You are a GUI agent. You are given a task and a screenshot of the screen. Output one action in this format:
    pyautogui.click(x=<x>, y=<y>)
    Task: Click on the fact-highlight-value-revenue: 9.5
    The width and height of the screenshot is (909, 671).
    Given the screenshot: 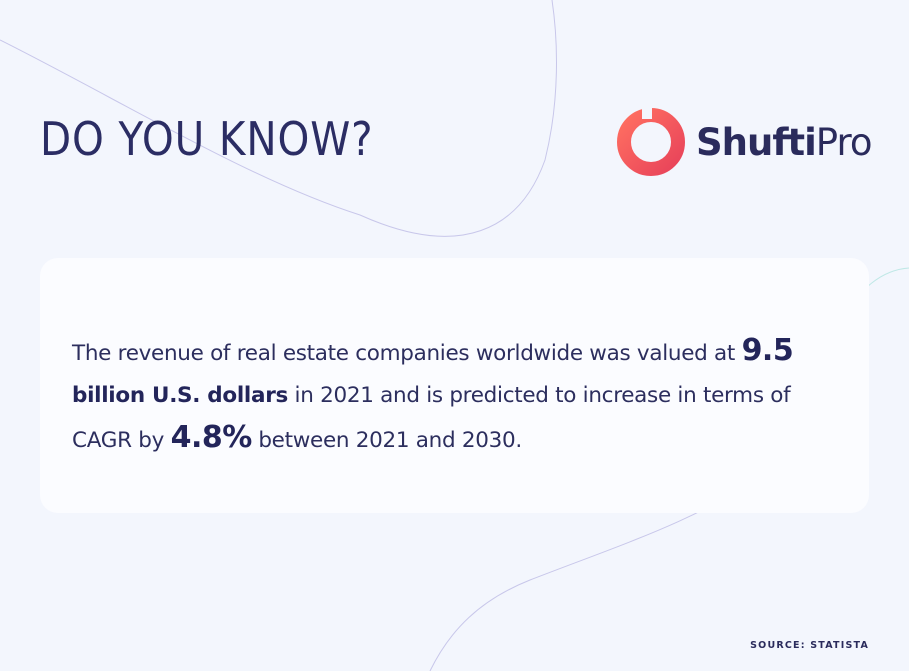 What is the action you would take?
    pyautogui.click(x=767, y=350)
    